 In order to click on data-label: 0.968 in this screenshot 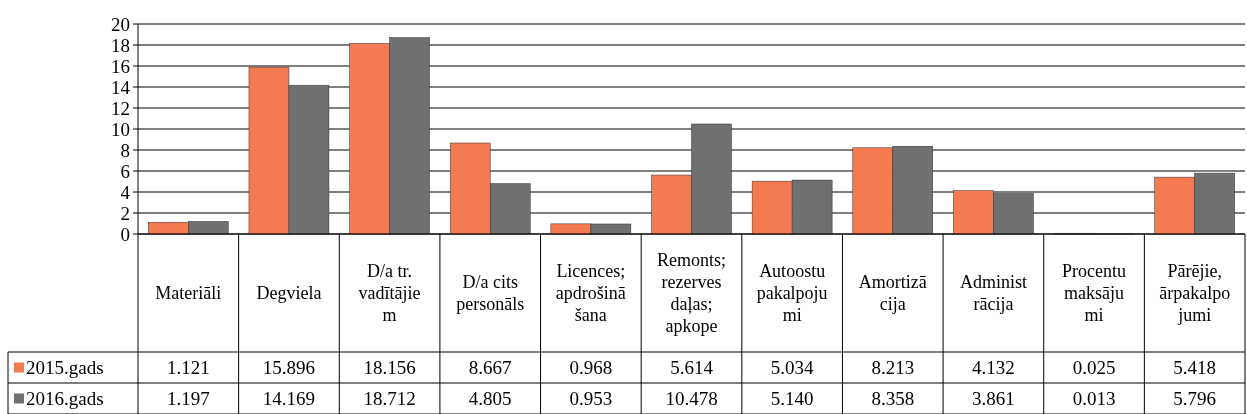, I will do `click(591, 368)`.